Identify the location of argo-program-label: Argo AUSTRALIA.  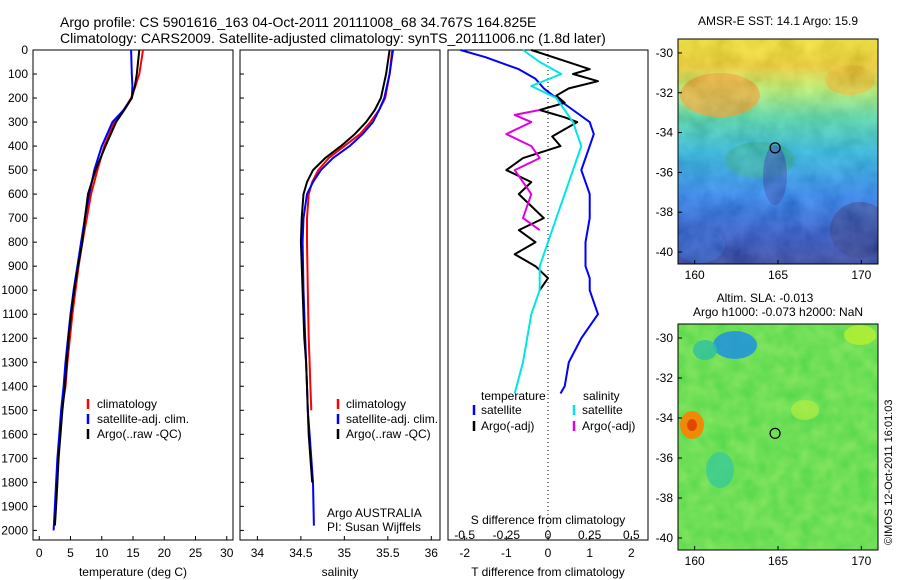
(374, 513).